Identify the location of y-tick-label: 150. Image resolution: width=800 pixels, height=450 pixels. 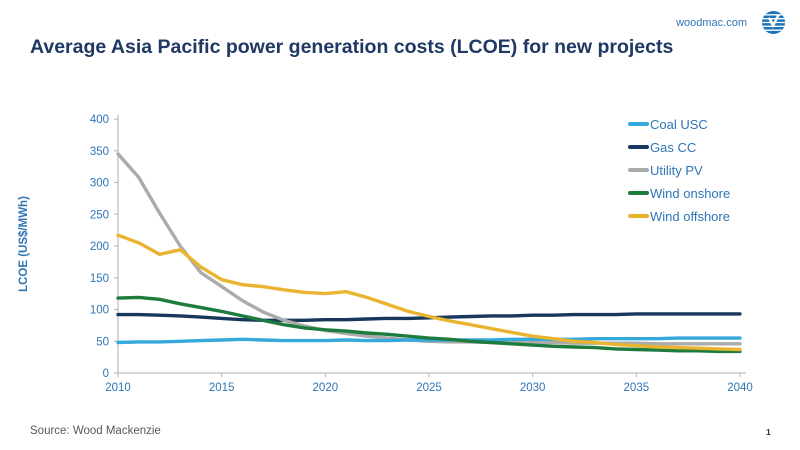
(99, 279).